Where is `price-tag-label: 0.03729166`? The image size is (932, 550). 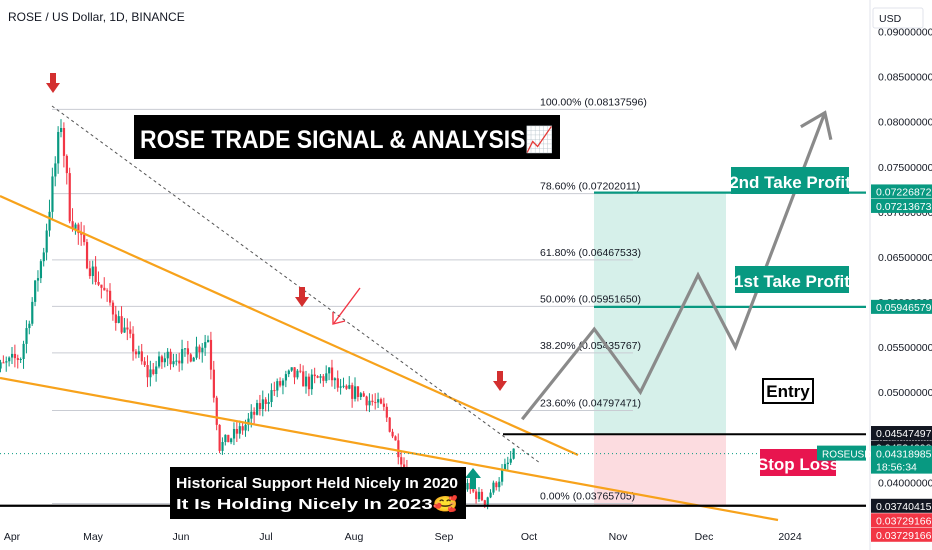
price-tag-label: 0.03729166 is located at coordinates (904, 521).